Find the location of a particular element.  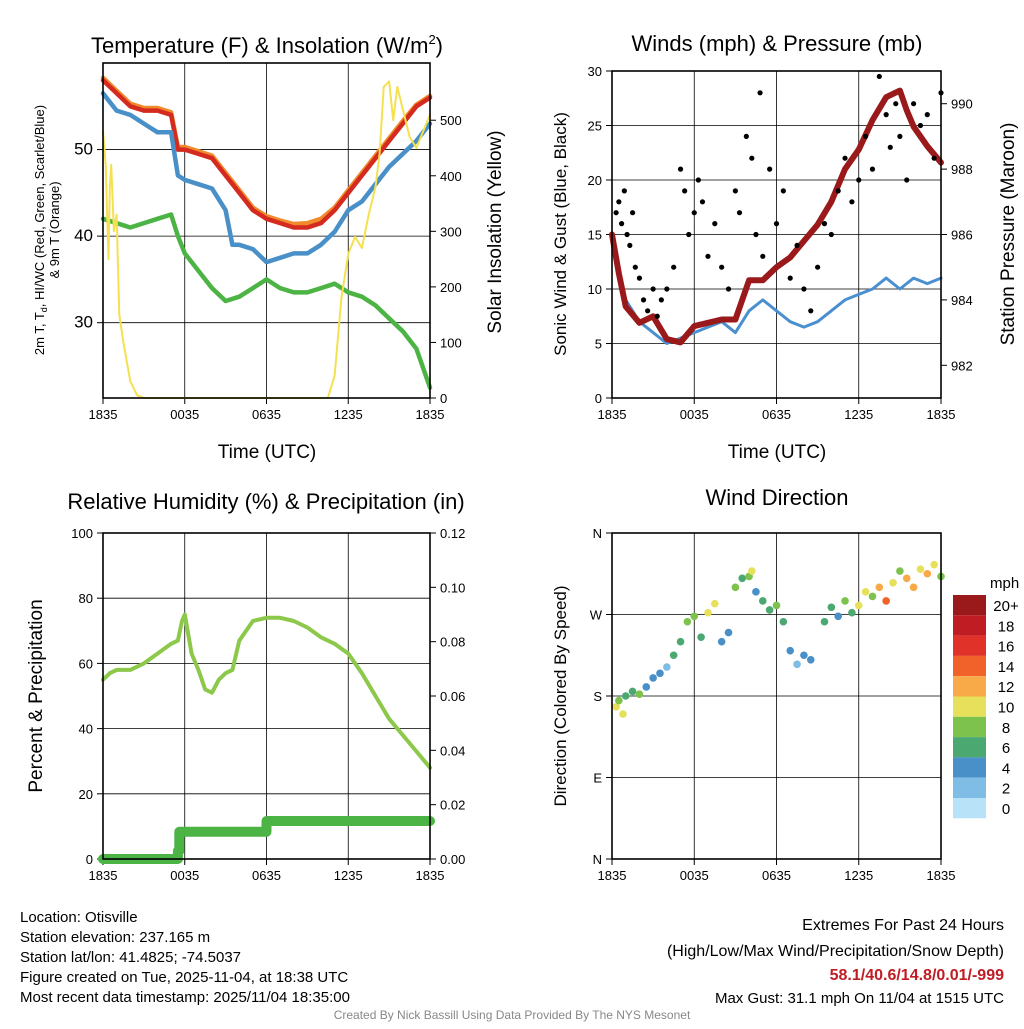

y-tick-label: 20 is located at coordinates (595, 180).